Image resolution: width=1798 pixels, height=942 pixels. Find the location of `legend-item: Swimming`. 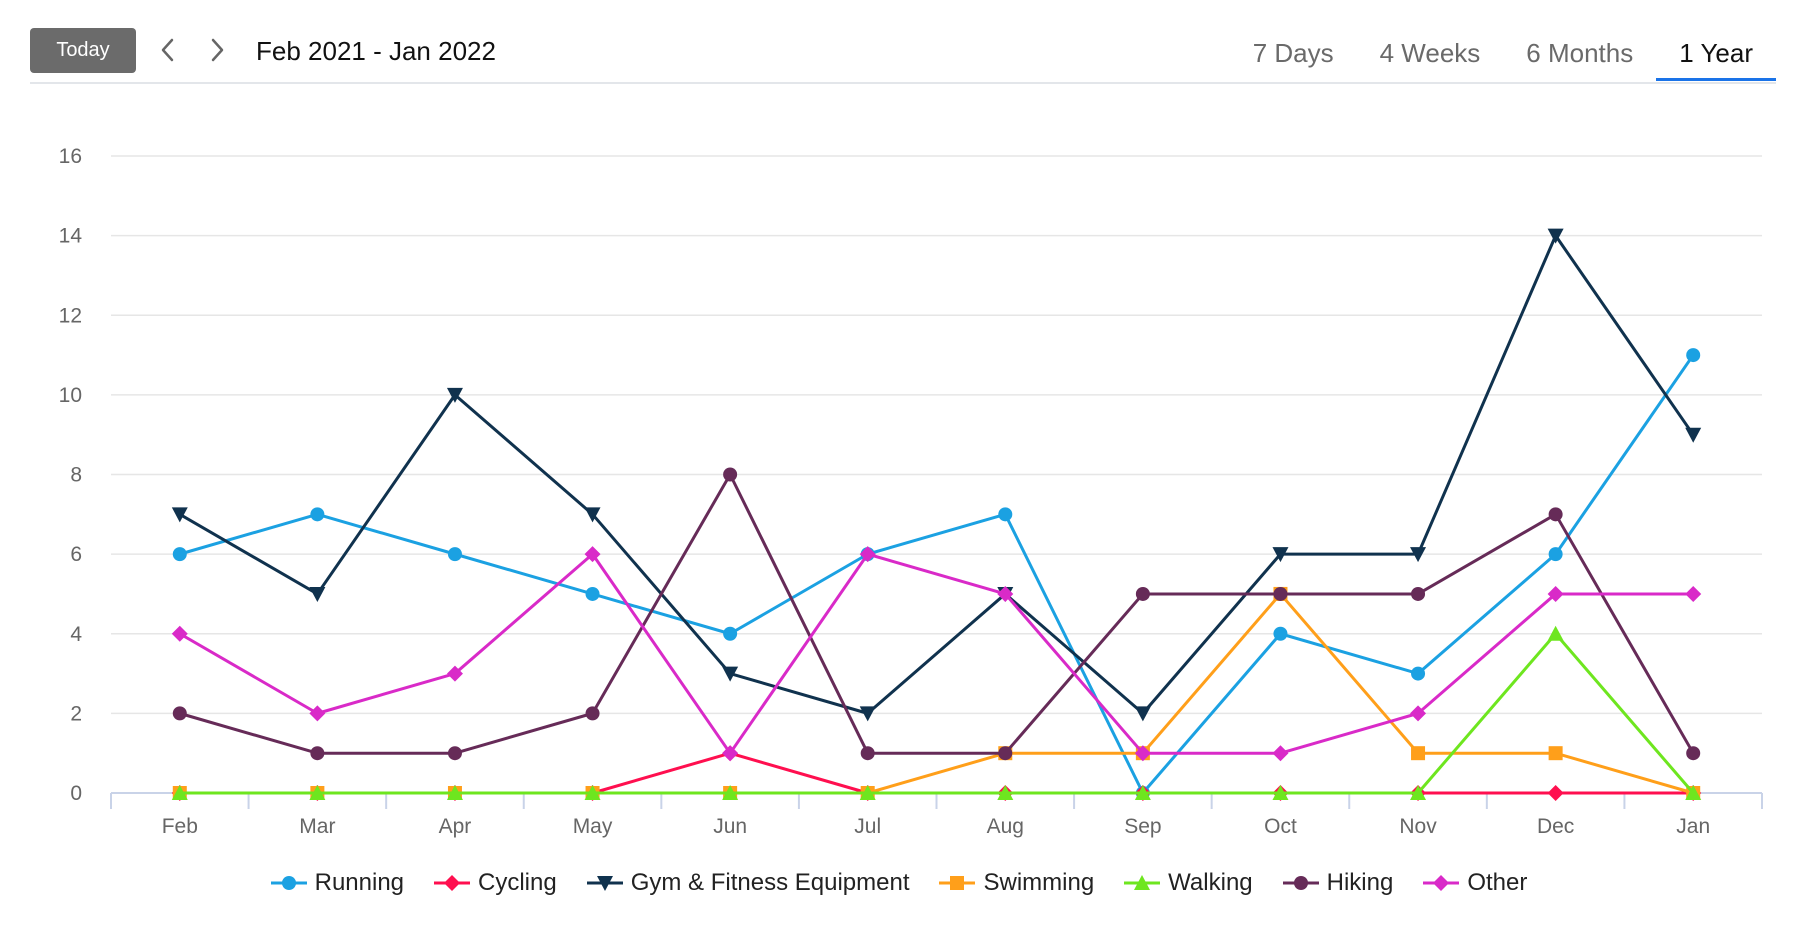

legend-item: Swimming is located at coordinates (1016, 883).